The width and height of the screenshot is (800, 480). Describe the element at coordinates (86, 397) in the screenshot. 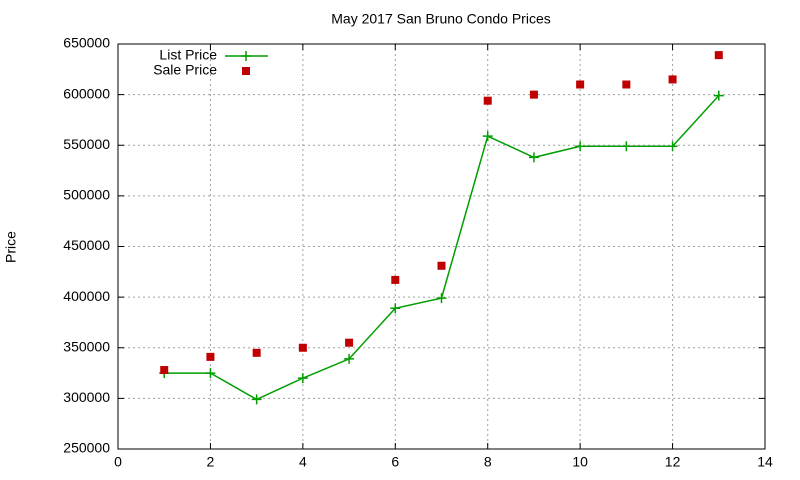

I see `y-tick-label: 300000` at that location.